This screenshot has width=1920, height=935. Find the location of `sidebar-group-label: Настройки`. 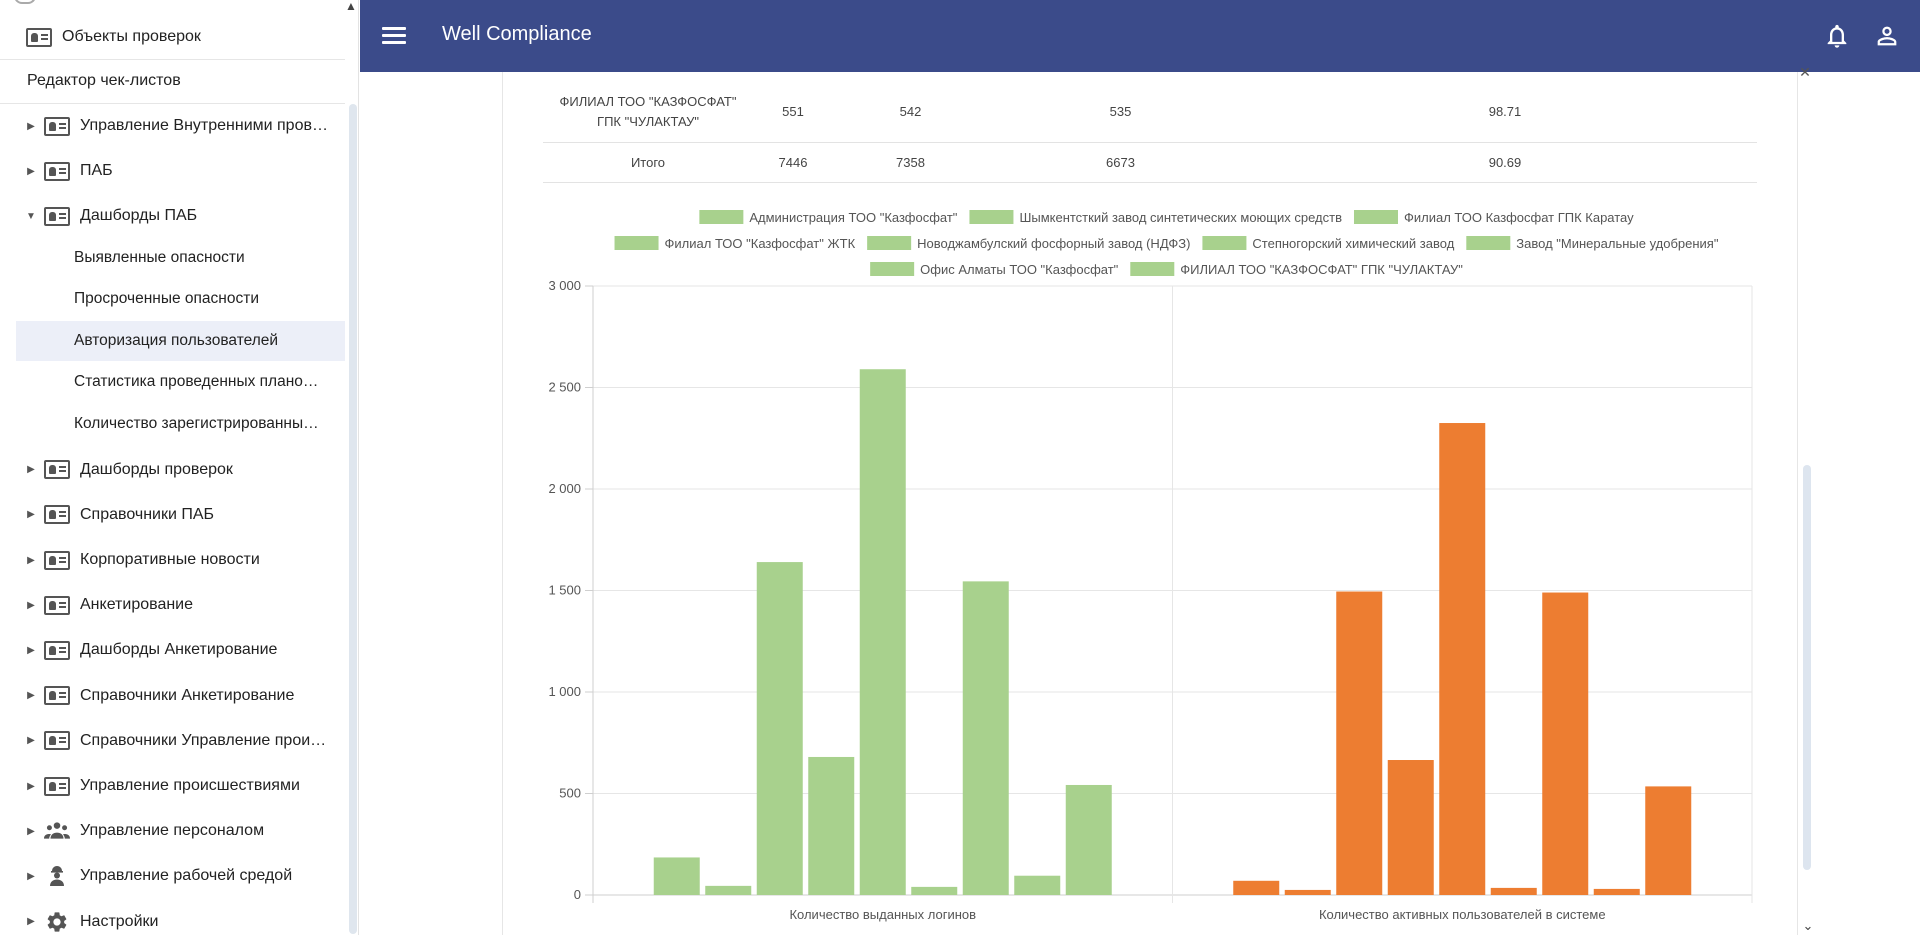

sidebar-group-label: Настройки is located at coordinates (119, 921).